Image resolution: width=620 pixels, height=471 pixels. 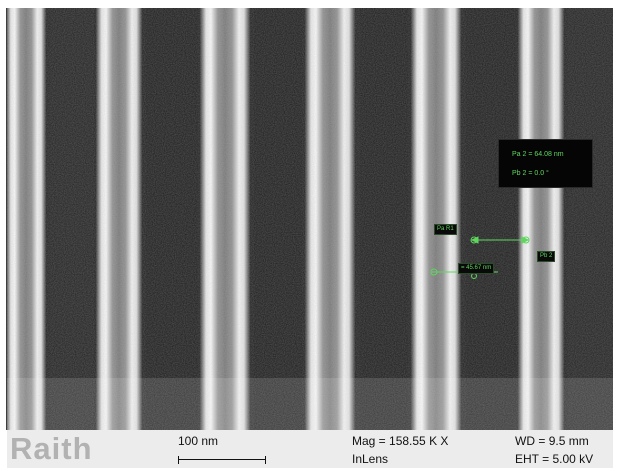 I want to click on magnification: Mag = 158.55 K X, so click(x=400, y=441).